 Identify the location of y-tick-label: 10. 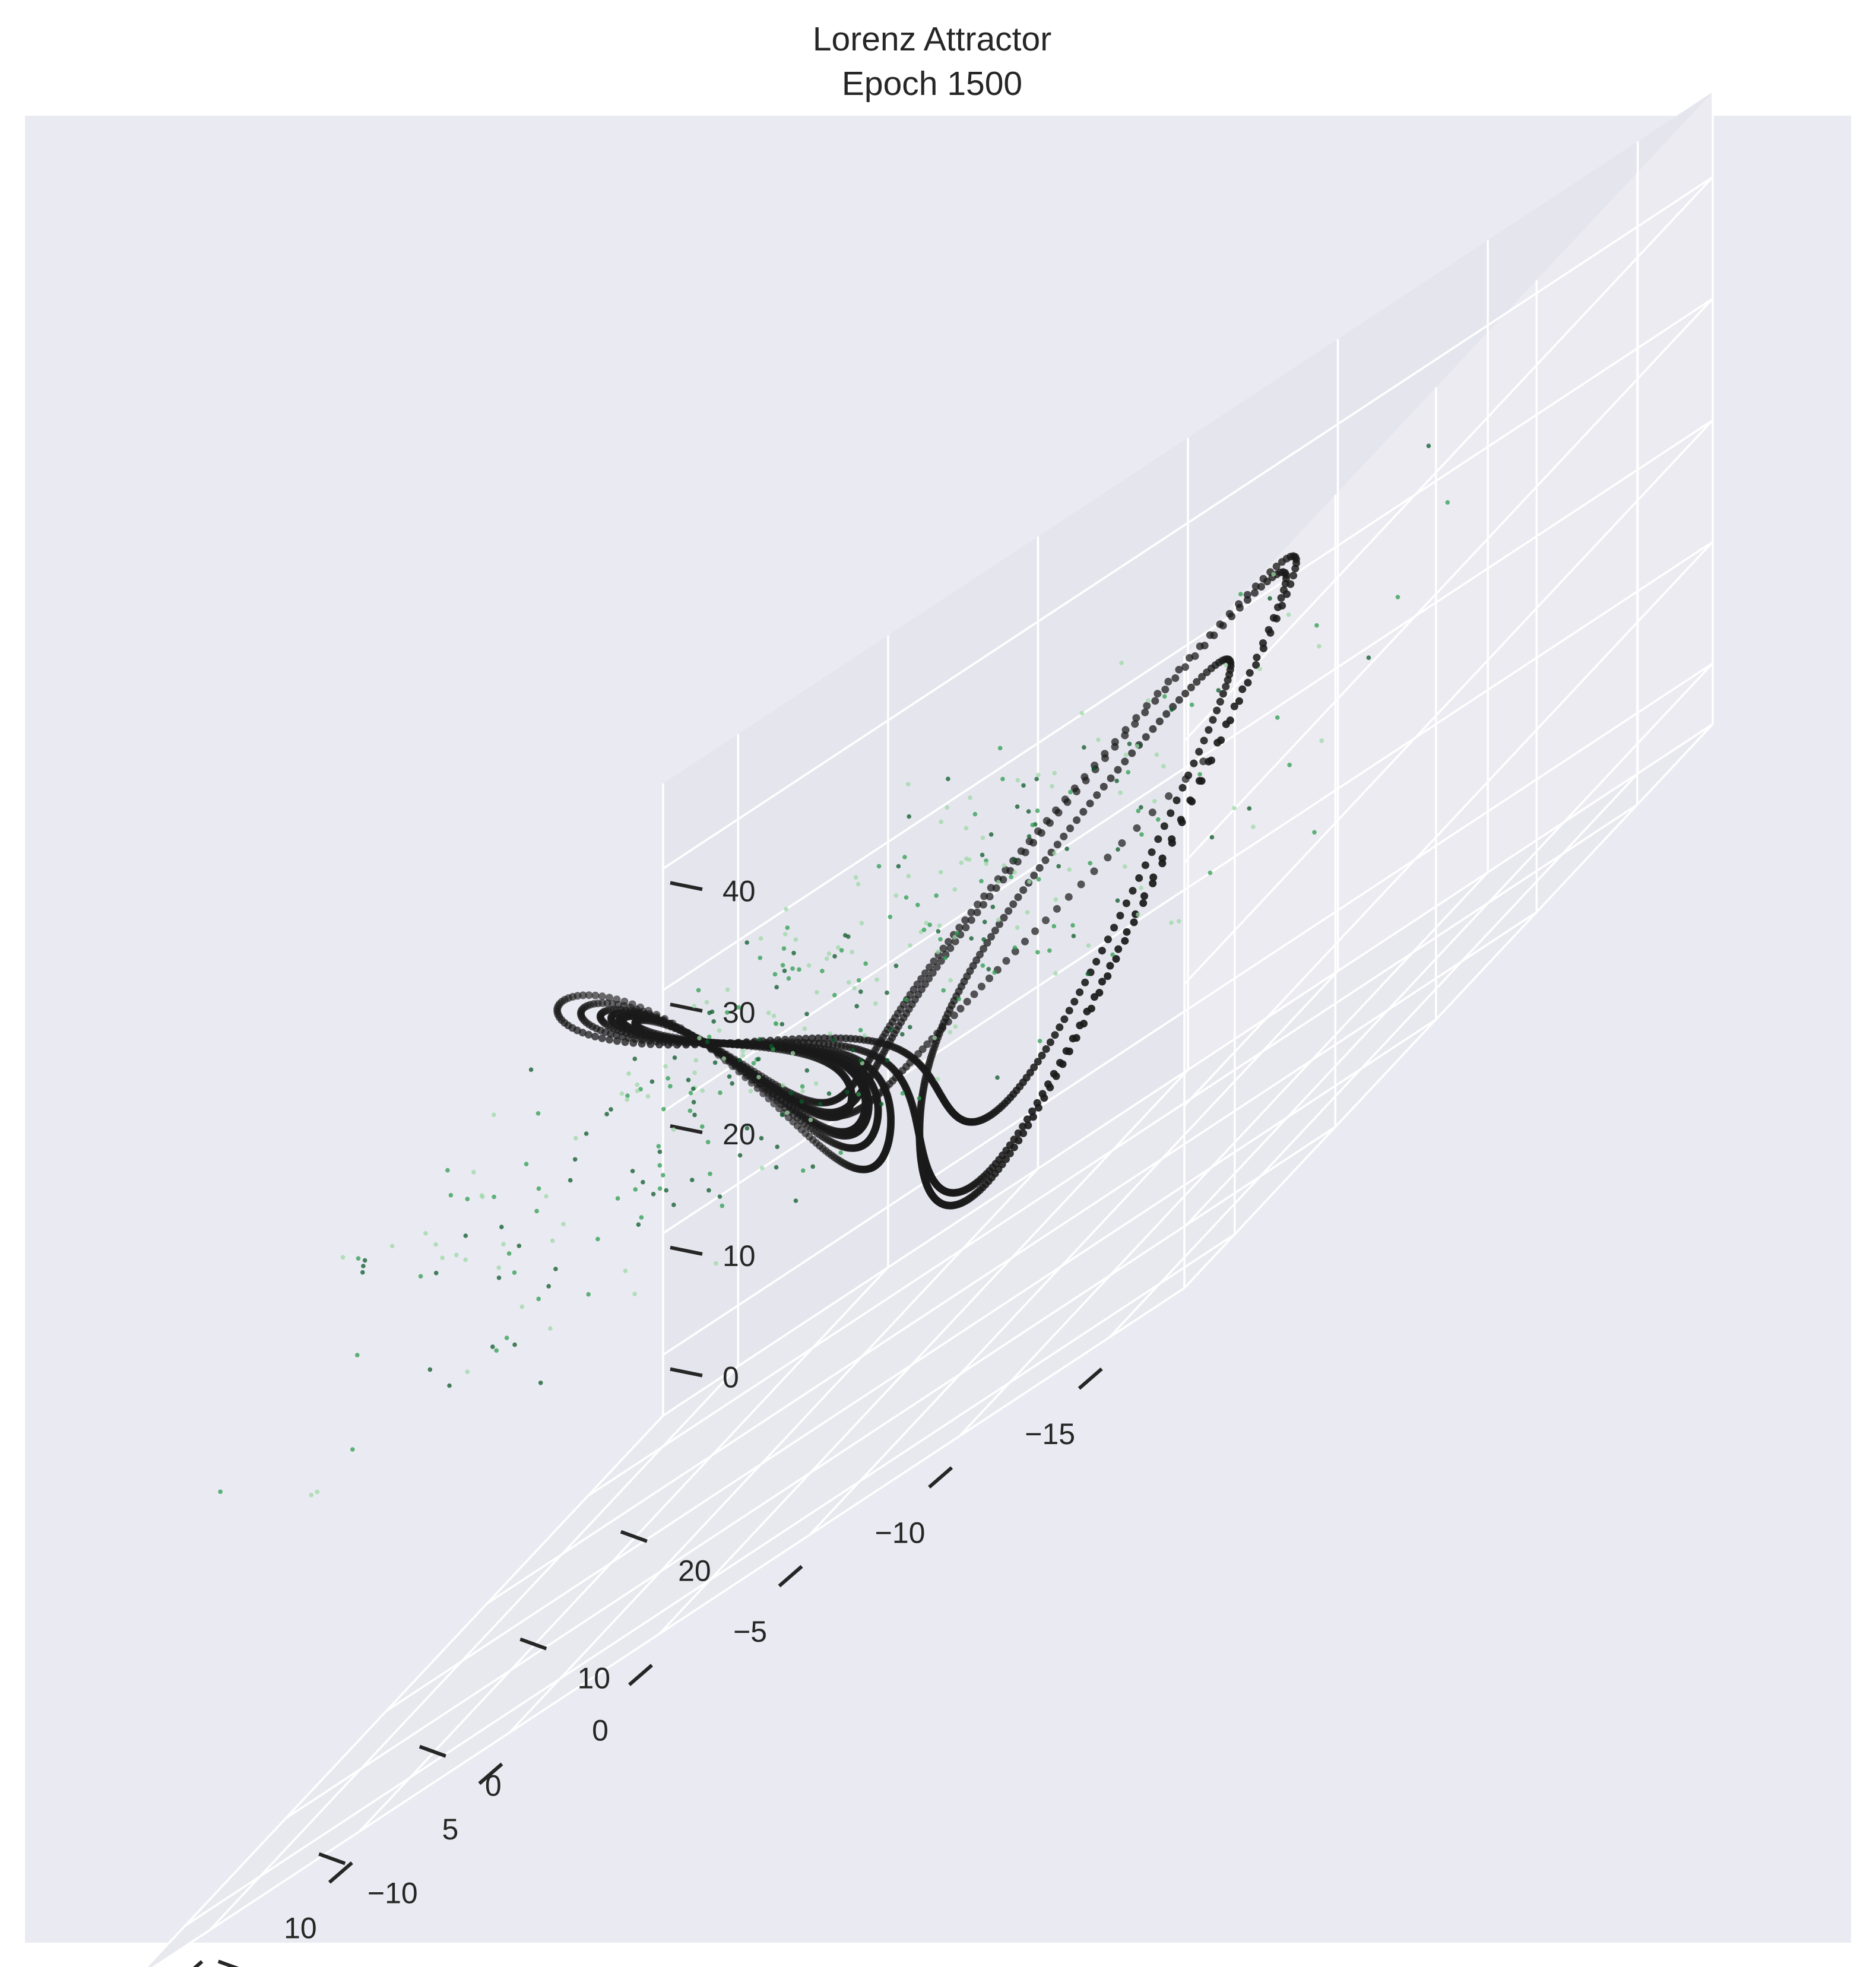
(594, 1679).